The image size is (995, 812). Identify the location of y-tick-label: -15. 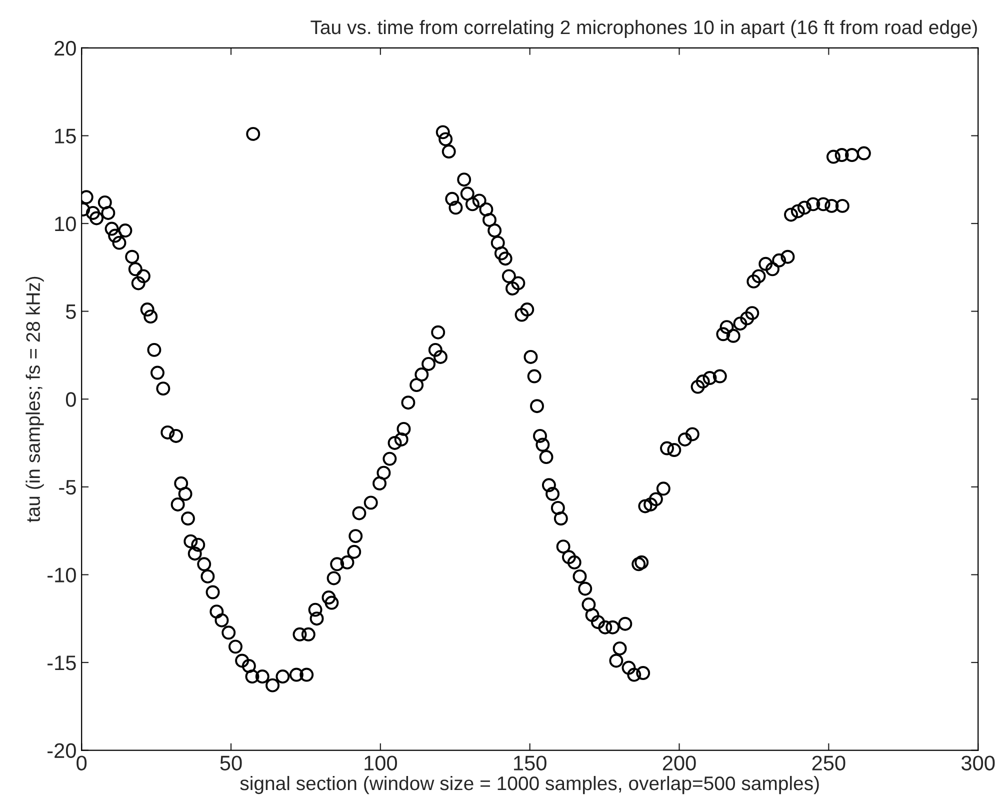
(62, 663).